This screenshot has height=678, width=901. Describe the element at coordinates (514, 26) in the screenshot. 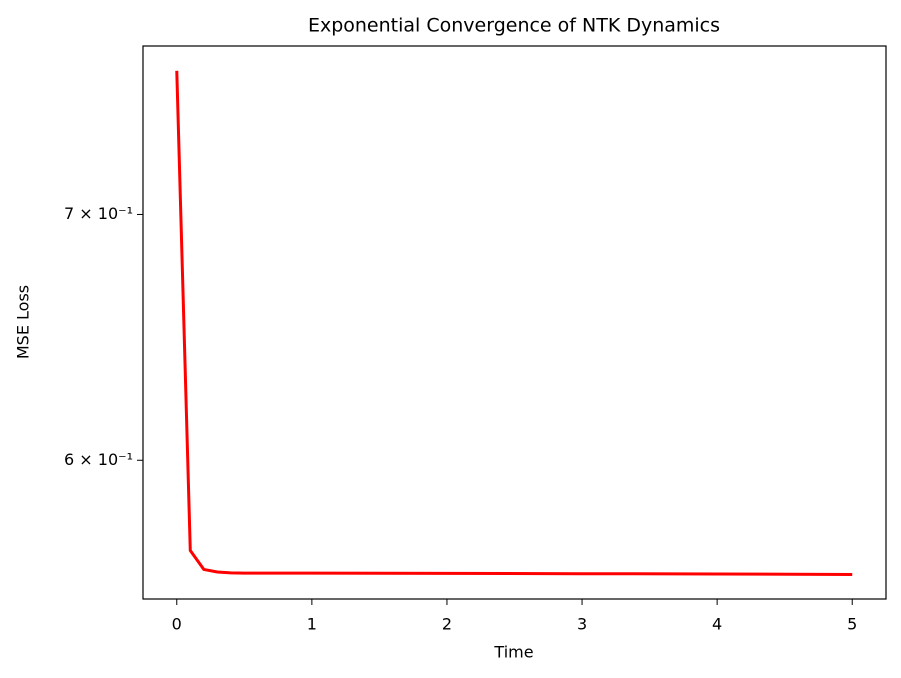

I see `chart-title: Exponential Convergence of NTK Dynamics` at that location.